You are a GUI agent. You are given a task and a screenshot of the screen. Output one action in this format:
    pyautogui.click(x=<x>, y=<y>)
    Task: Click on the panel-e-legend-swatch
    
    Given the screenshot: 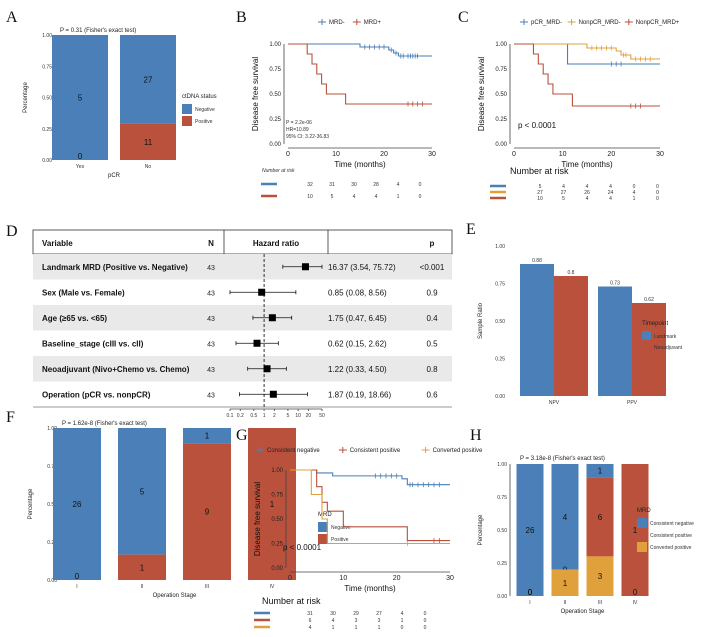 What is the action you would take?
    pyautogui.click(x=646, y=335)
    